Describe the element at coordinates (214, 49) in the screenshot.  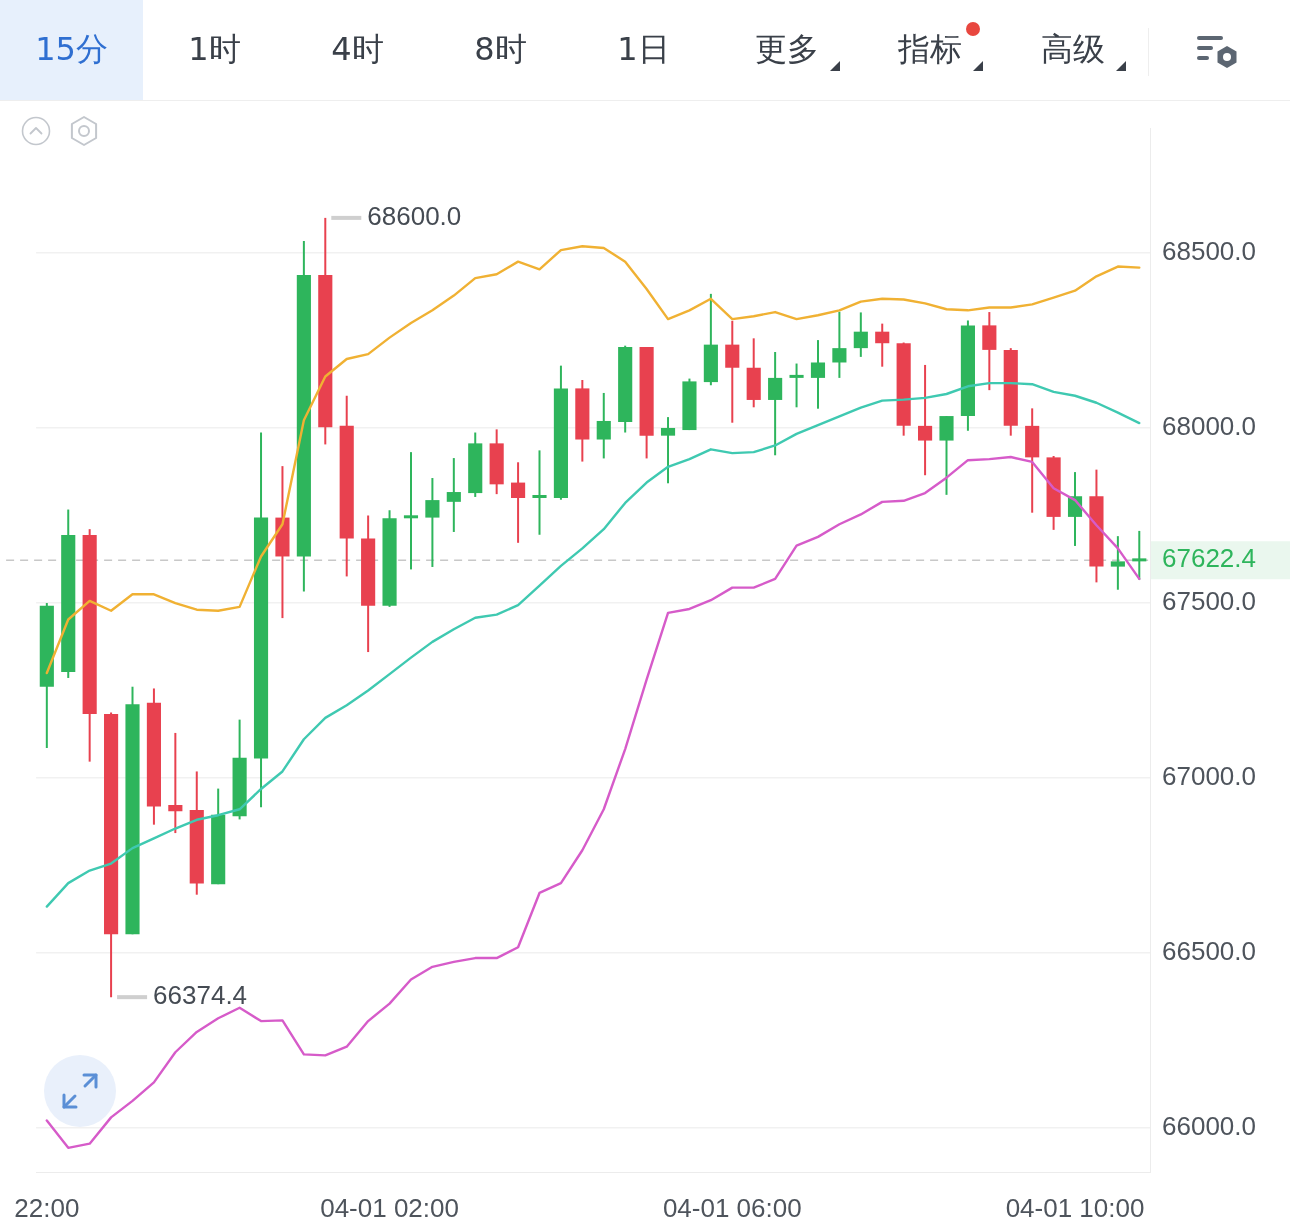
I see `text: 1时` at that location.